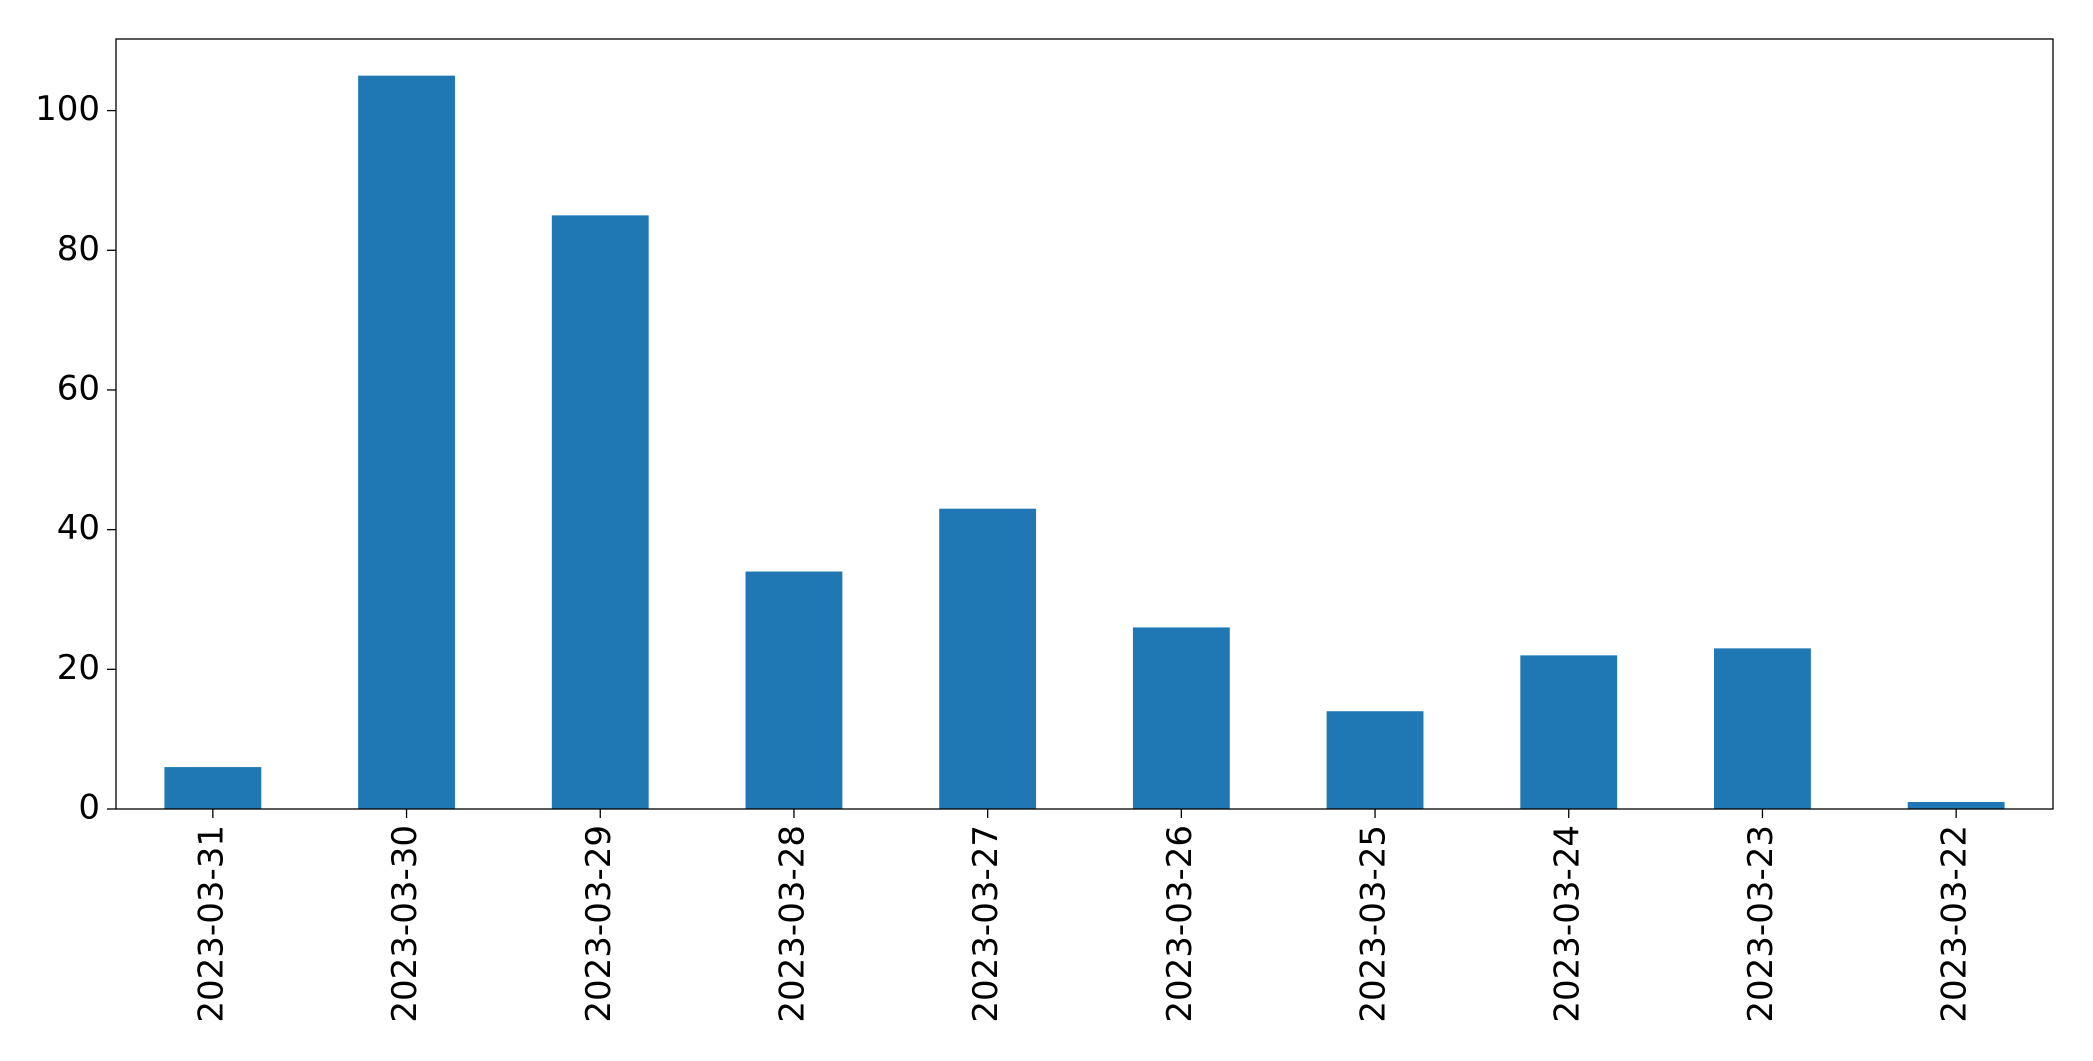  Describe the element at coordinates (1955, 924) in the screenshot. I see `x-tick-label: 2023-03-22` at that location.